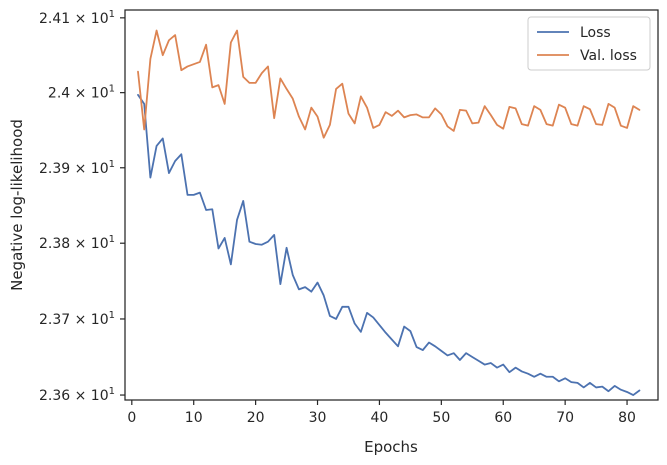 The image size is (667, 465). What do you see at coordinates (194, 418) in the screenshot?
I see `x-tick-label: 10` at bounding box center [194, 418].